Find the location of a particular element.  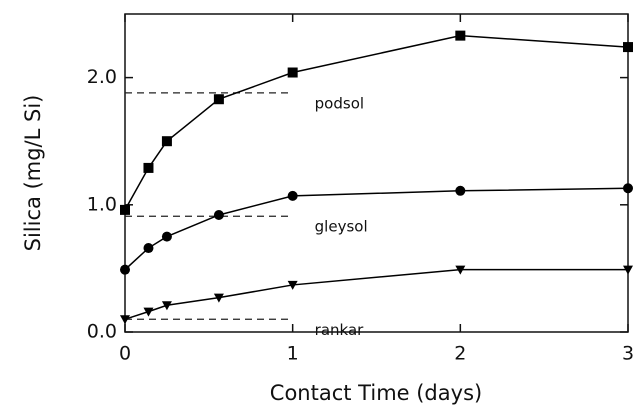

y-tick-label: 0.0 is located at coordinates (102, 332).